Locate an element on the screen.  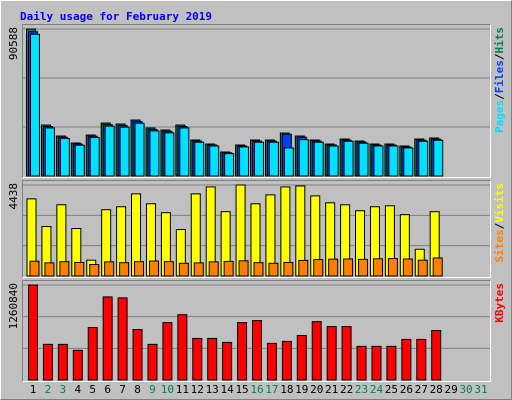
x-tick-label: 25 is located at coordinates (391, 389).